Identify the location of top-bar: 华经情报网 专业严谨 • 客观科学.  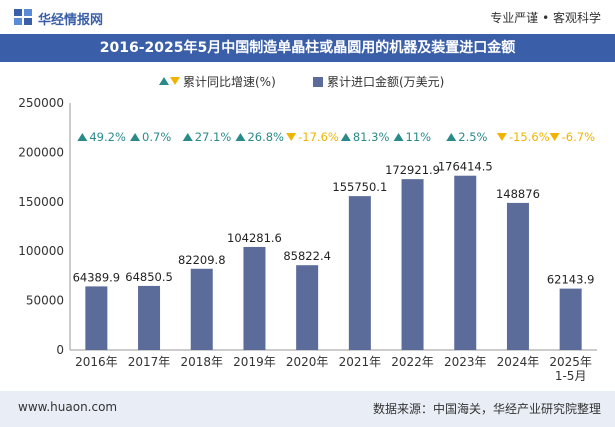
(307, 17).